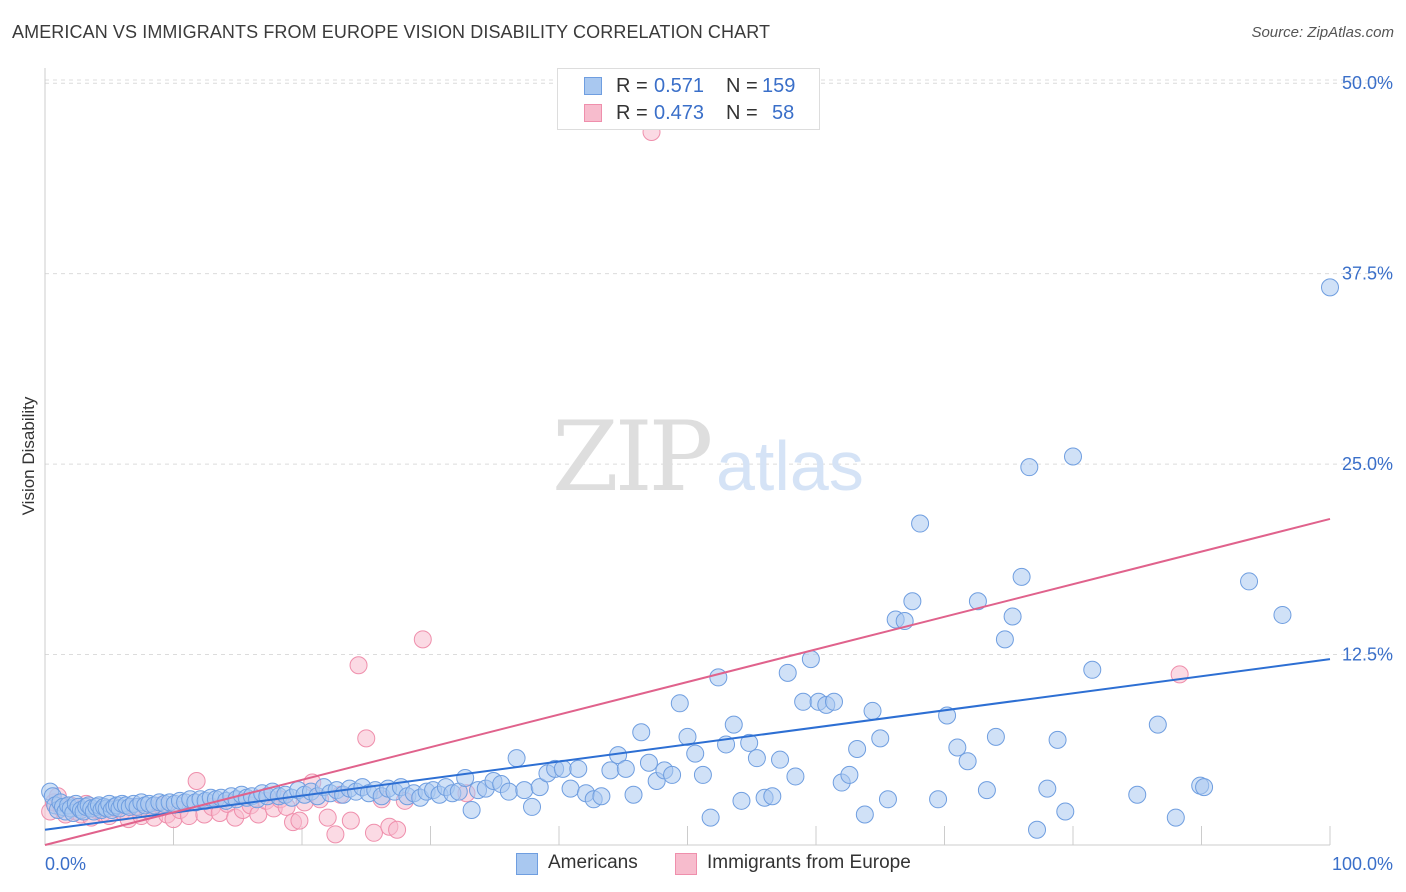 The height and width of the screenshot is (892, 1406). I want to click on y-tick-label: 25.0%, so click(1367, 464).